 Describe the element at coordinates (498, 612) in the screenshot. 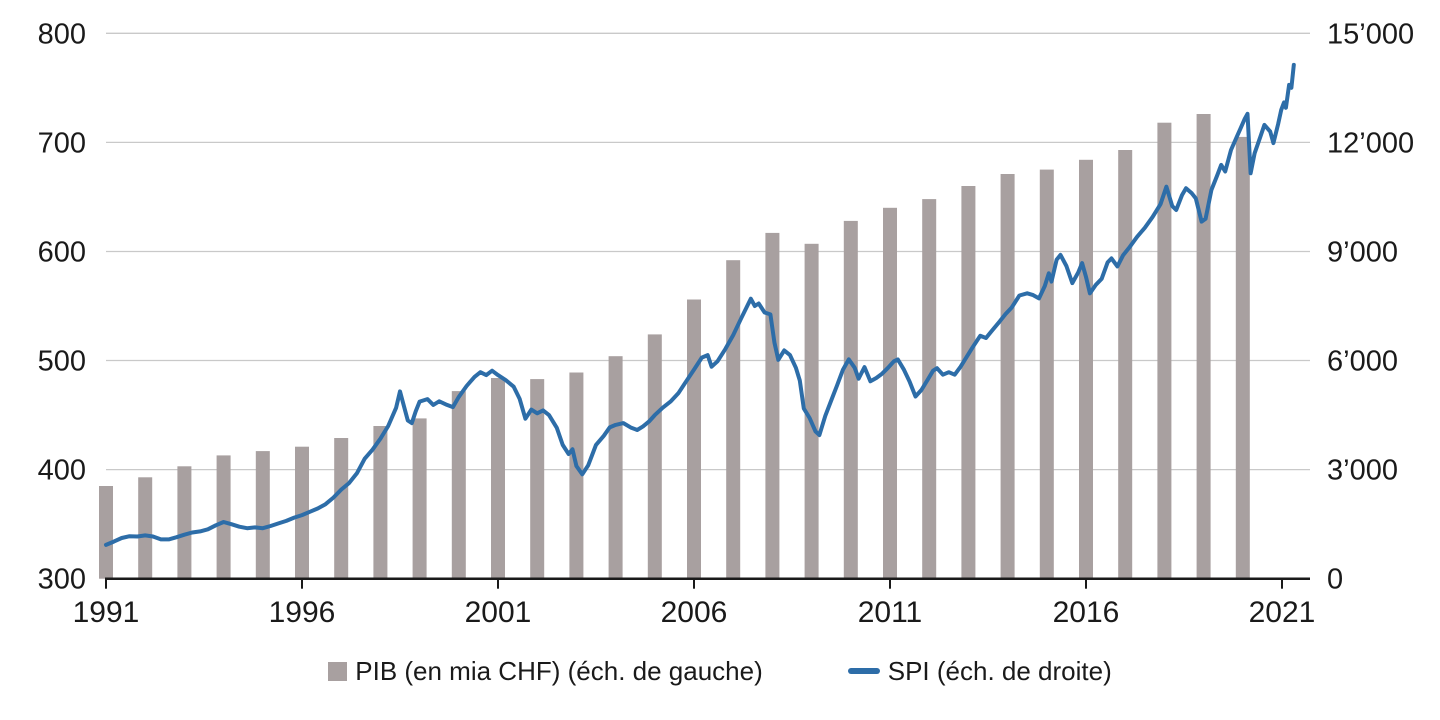

I see `x-axis-tick-label: 2001` at that location.